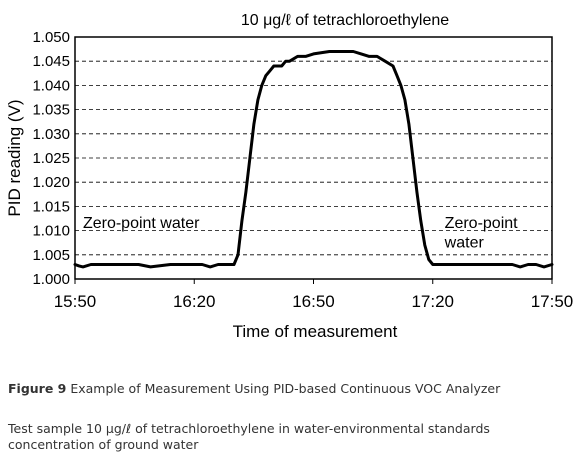  Describe the element at coordinates (51, 134) in the screenshot. I see `y-tick-label: 1.030` at that location.